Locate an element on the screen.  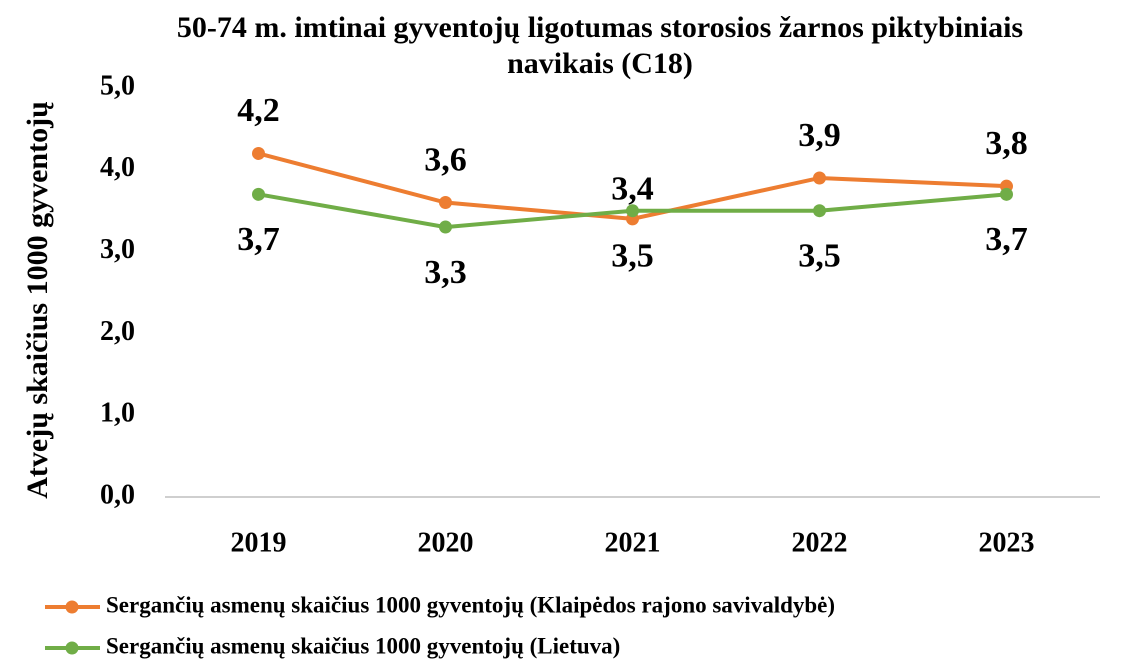
y-axis-label: Atvejų skaičius 1000 gyventojų is located at coordinates (37, 300).